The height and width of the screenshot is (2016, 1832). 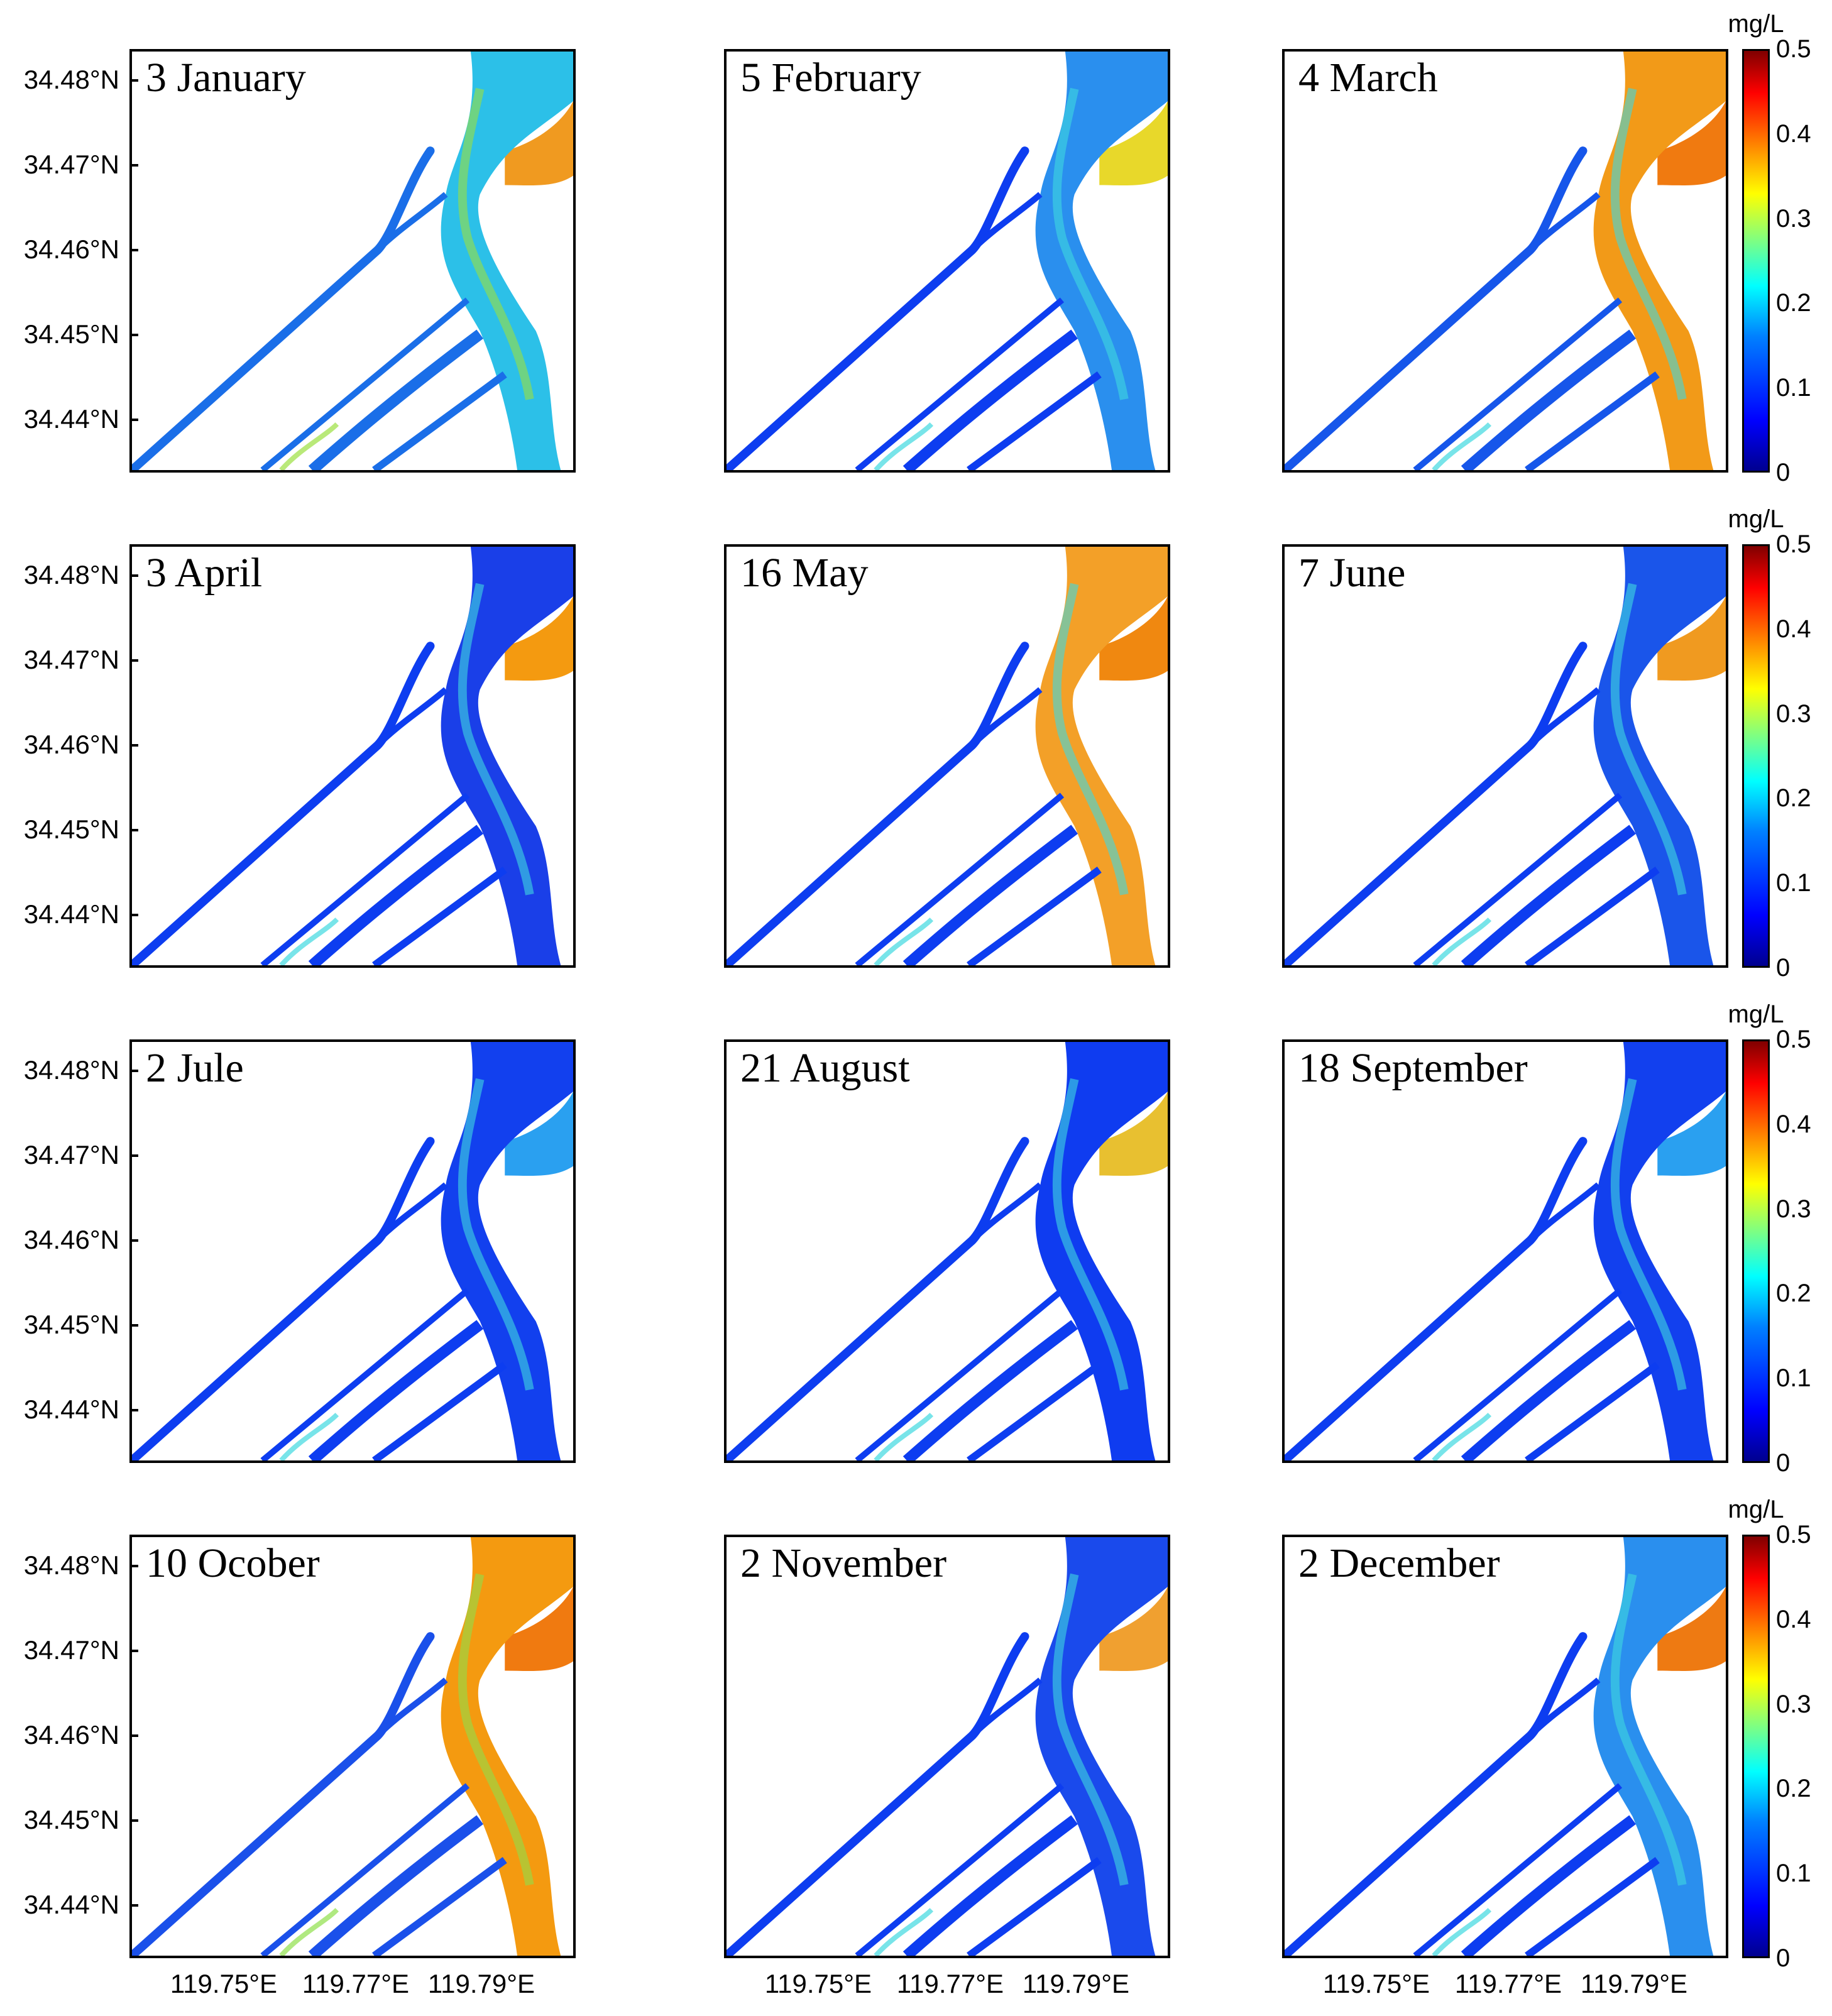 I want to click on panel-date-title: 21 August, so click(x=825, y=1068).